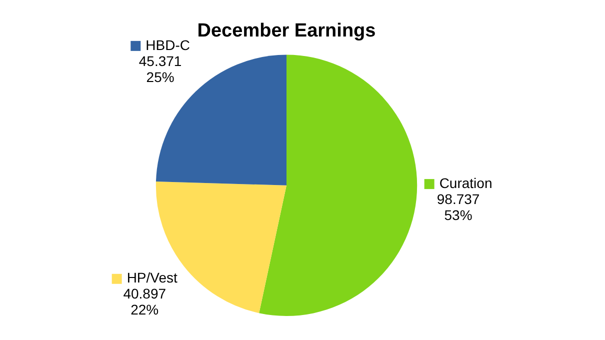  Describe the element at coordinates (458, 206) in the screenshot. I see `data-label: 98.737 53%` at that location.